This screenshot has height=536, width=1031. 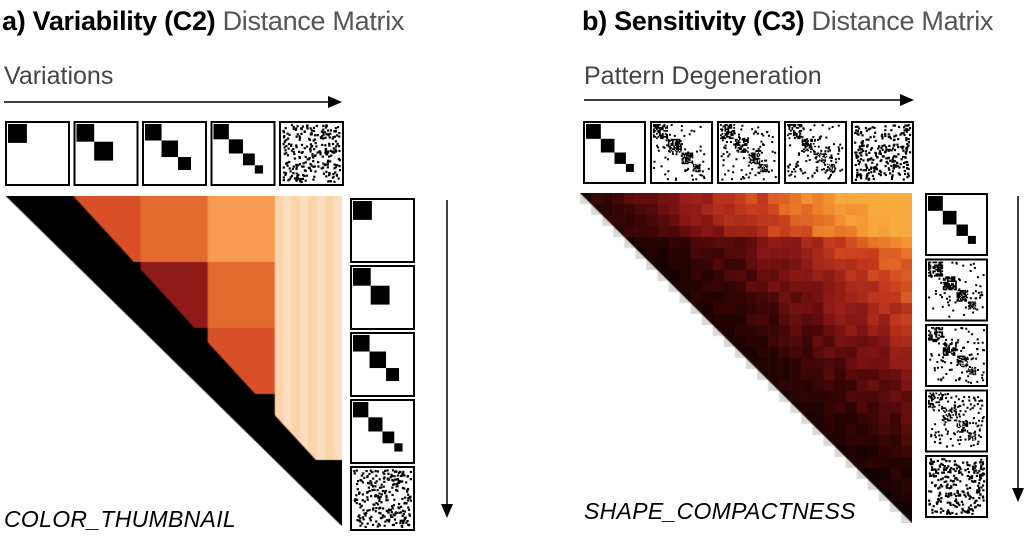 I want to click on panel-title: a) Variability (C2) Distance Matrix, so click(x=203, y=21).